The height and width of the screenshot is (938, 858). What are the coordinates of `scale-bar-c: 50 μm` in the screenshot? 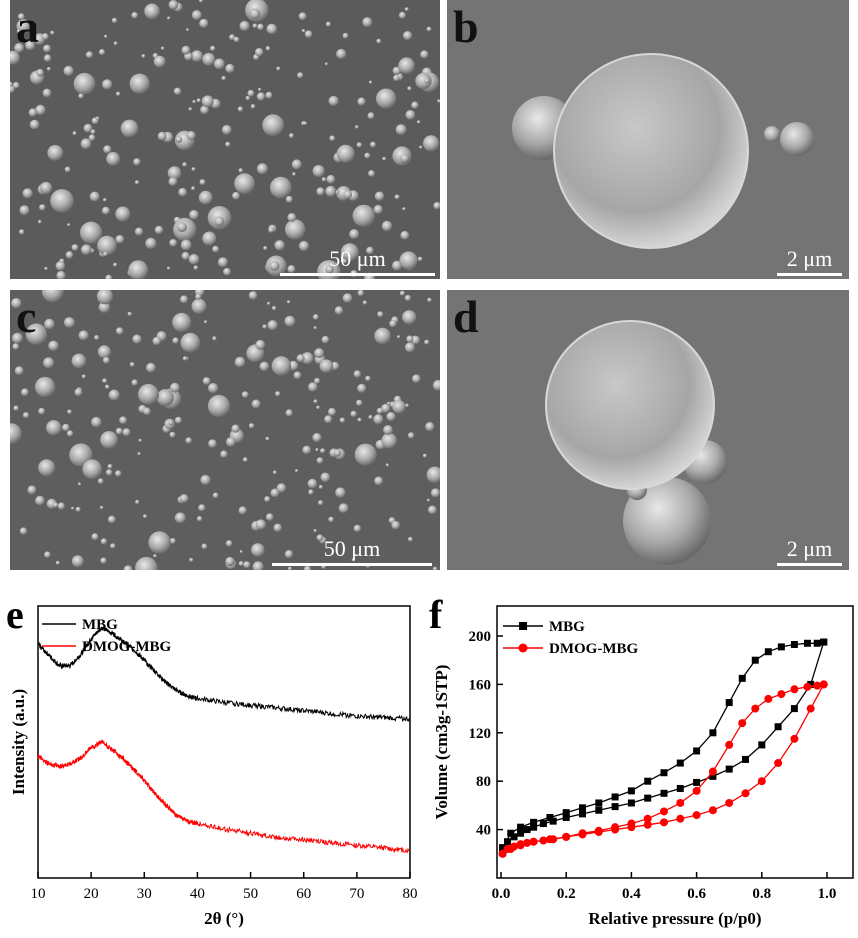 It's located at (352, 551).